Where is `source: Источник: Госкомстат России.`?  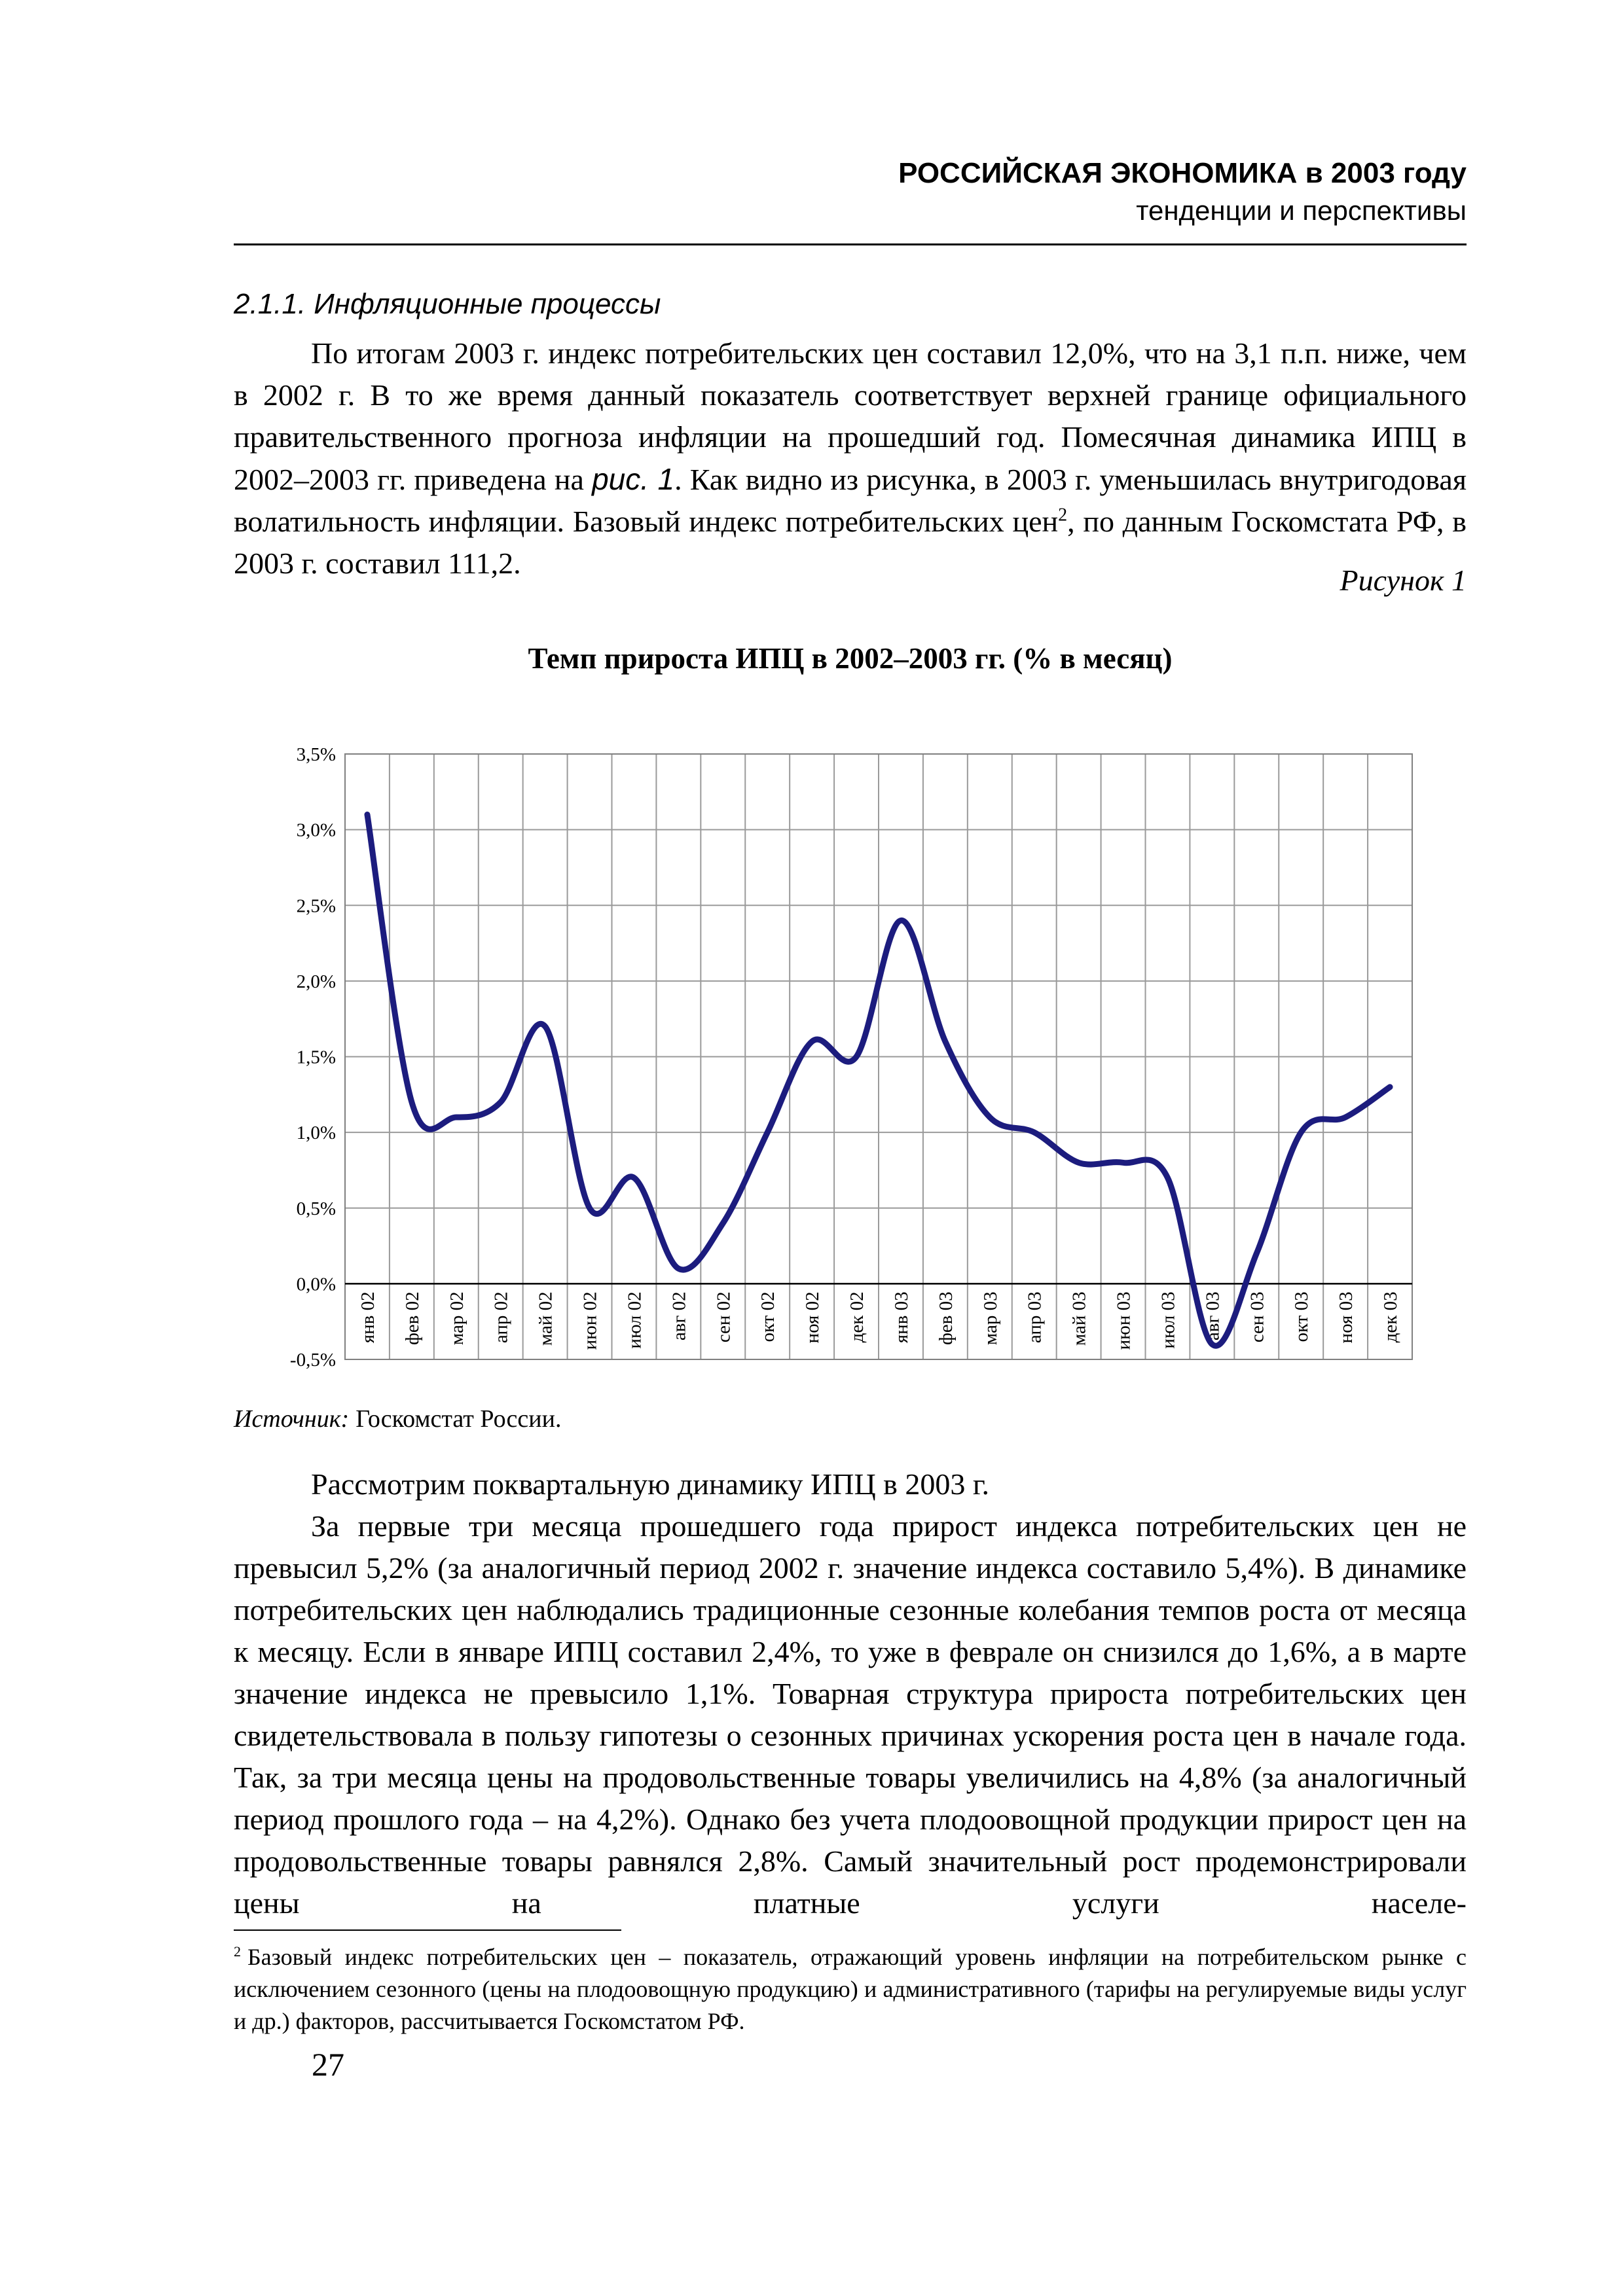 source: Источник: Госкомстат России. is located at coordinates (397, 1419).